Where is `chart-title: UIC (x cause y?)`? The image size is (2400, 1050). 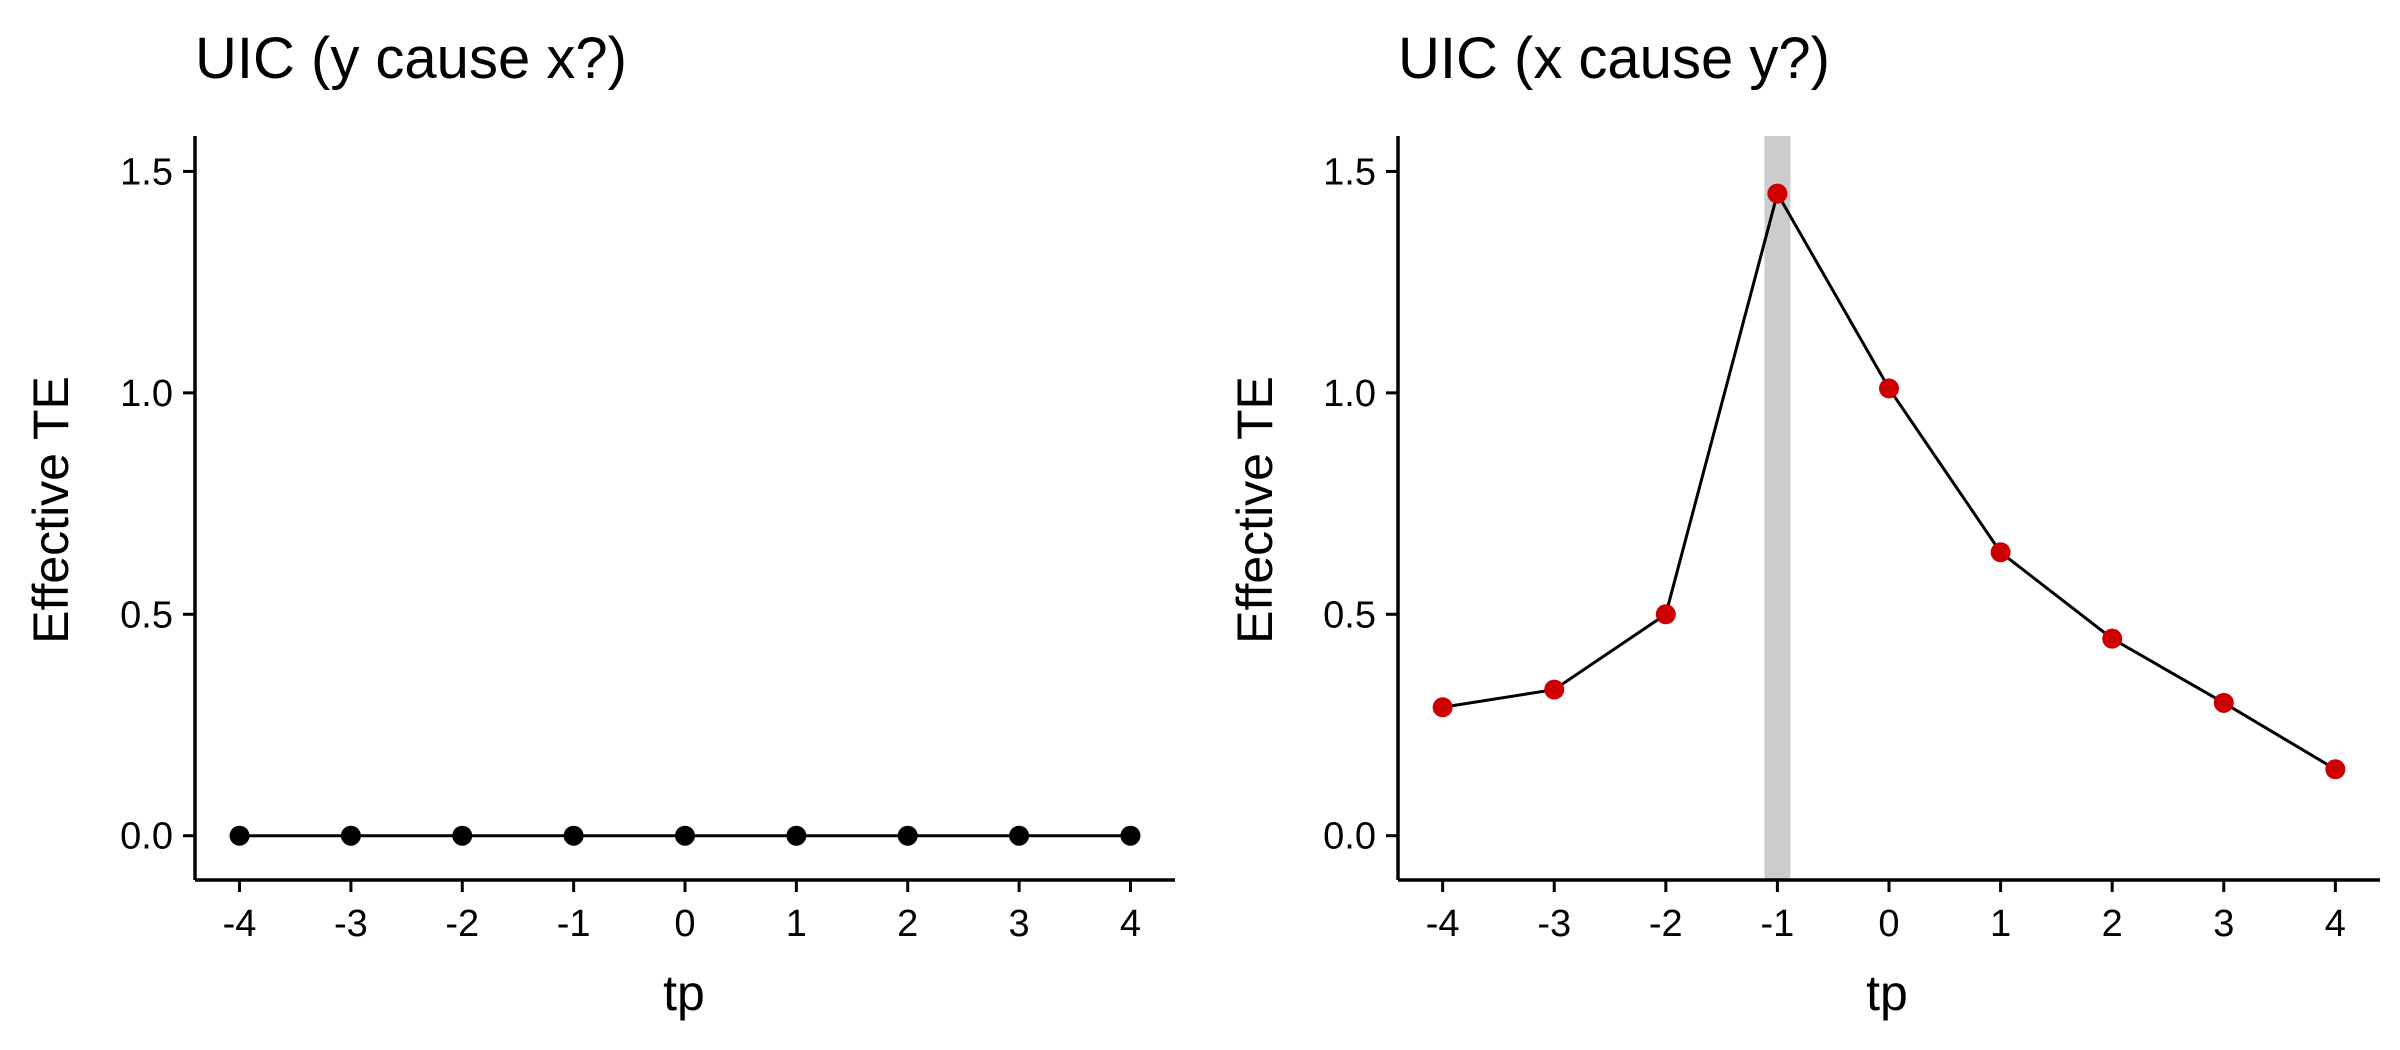
chart-title: UIC (x cause y?) is located at coordinates (1614, 58).